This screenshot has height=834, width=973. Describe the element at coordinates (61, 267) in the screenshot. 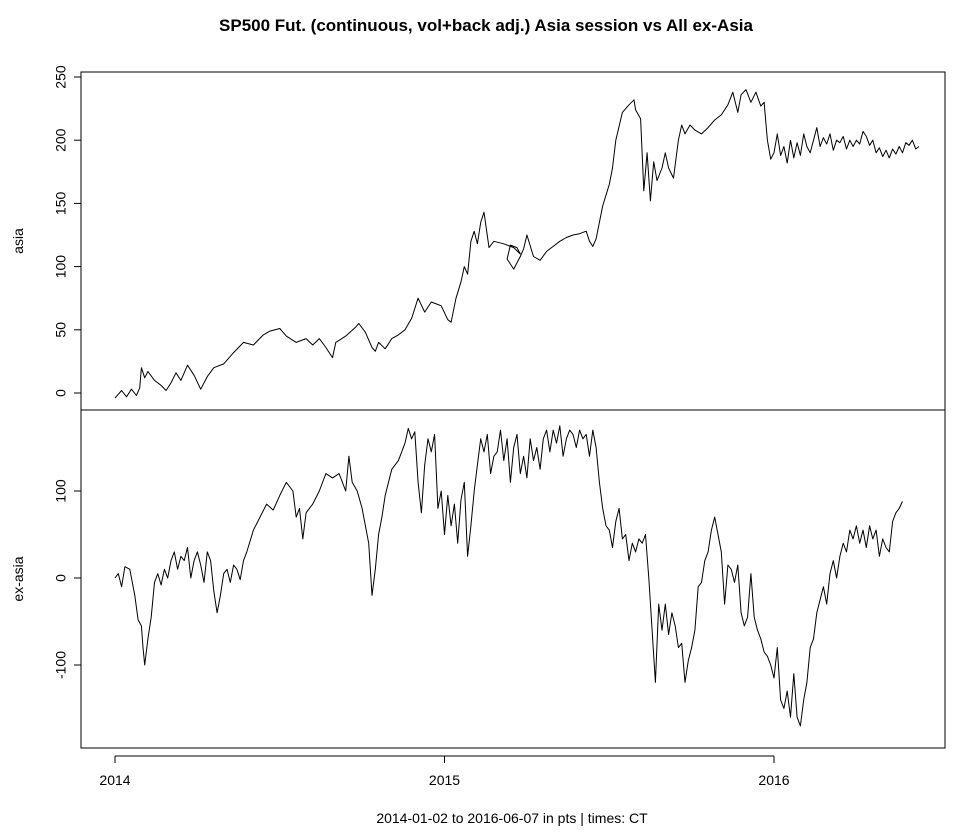

I see `asia-y-tick-label: 100` at that location.